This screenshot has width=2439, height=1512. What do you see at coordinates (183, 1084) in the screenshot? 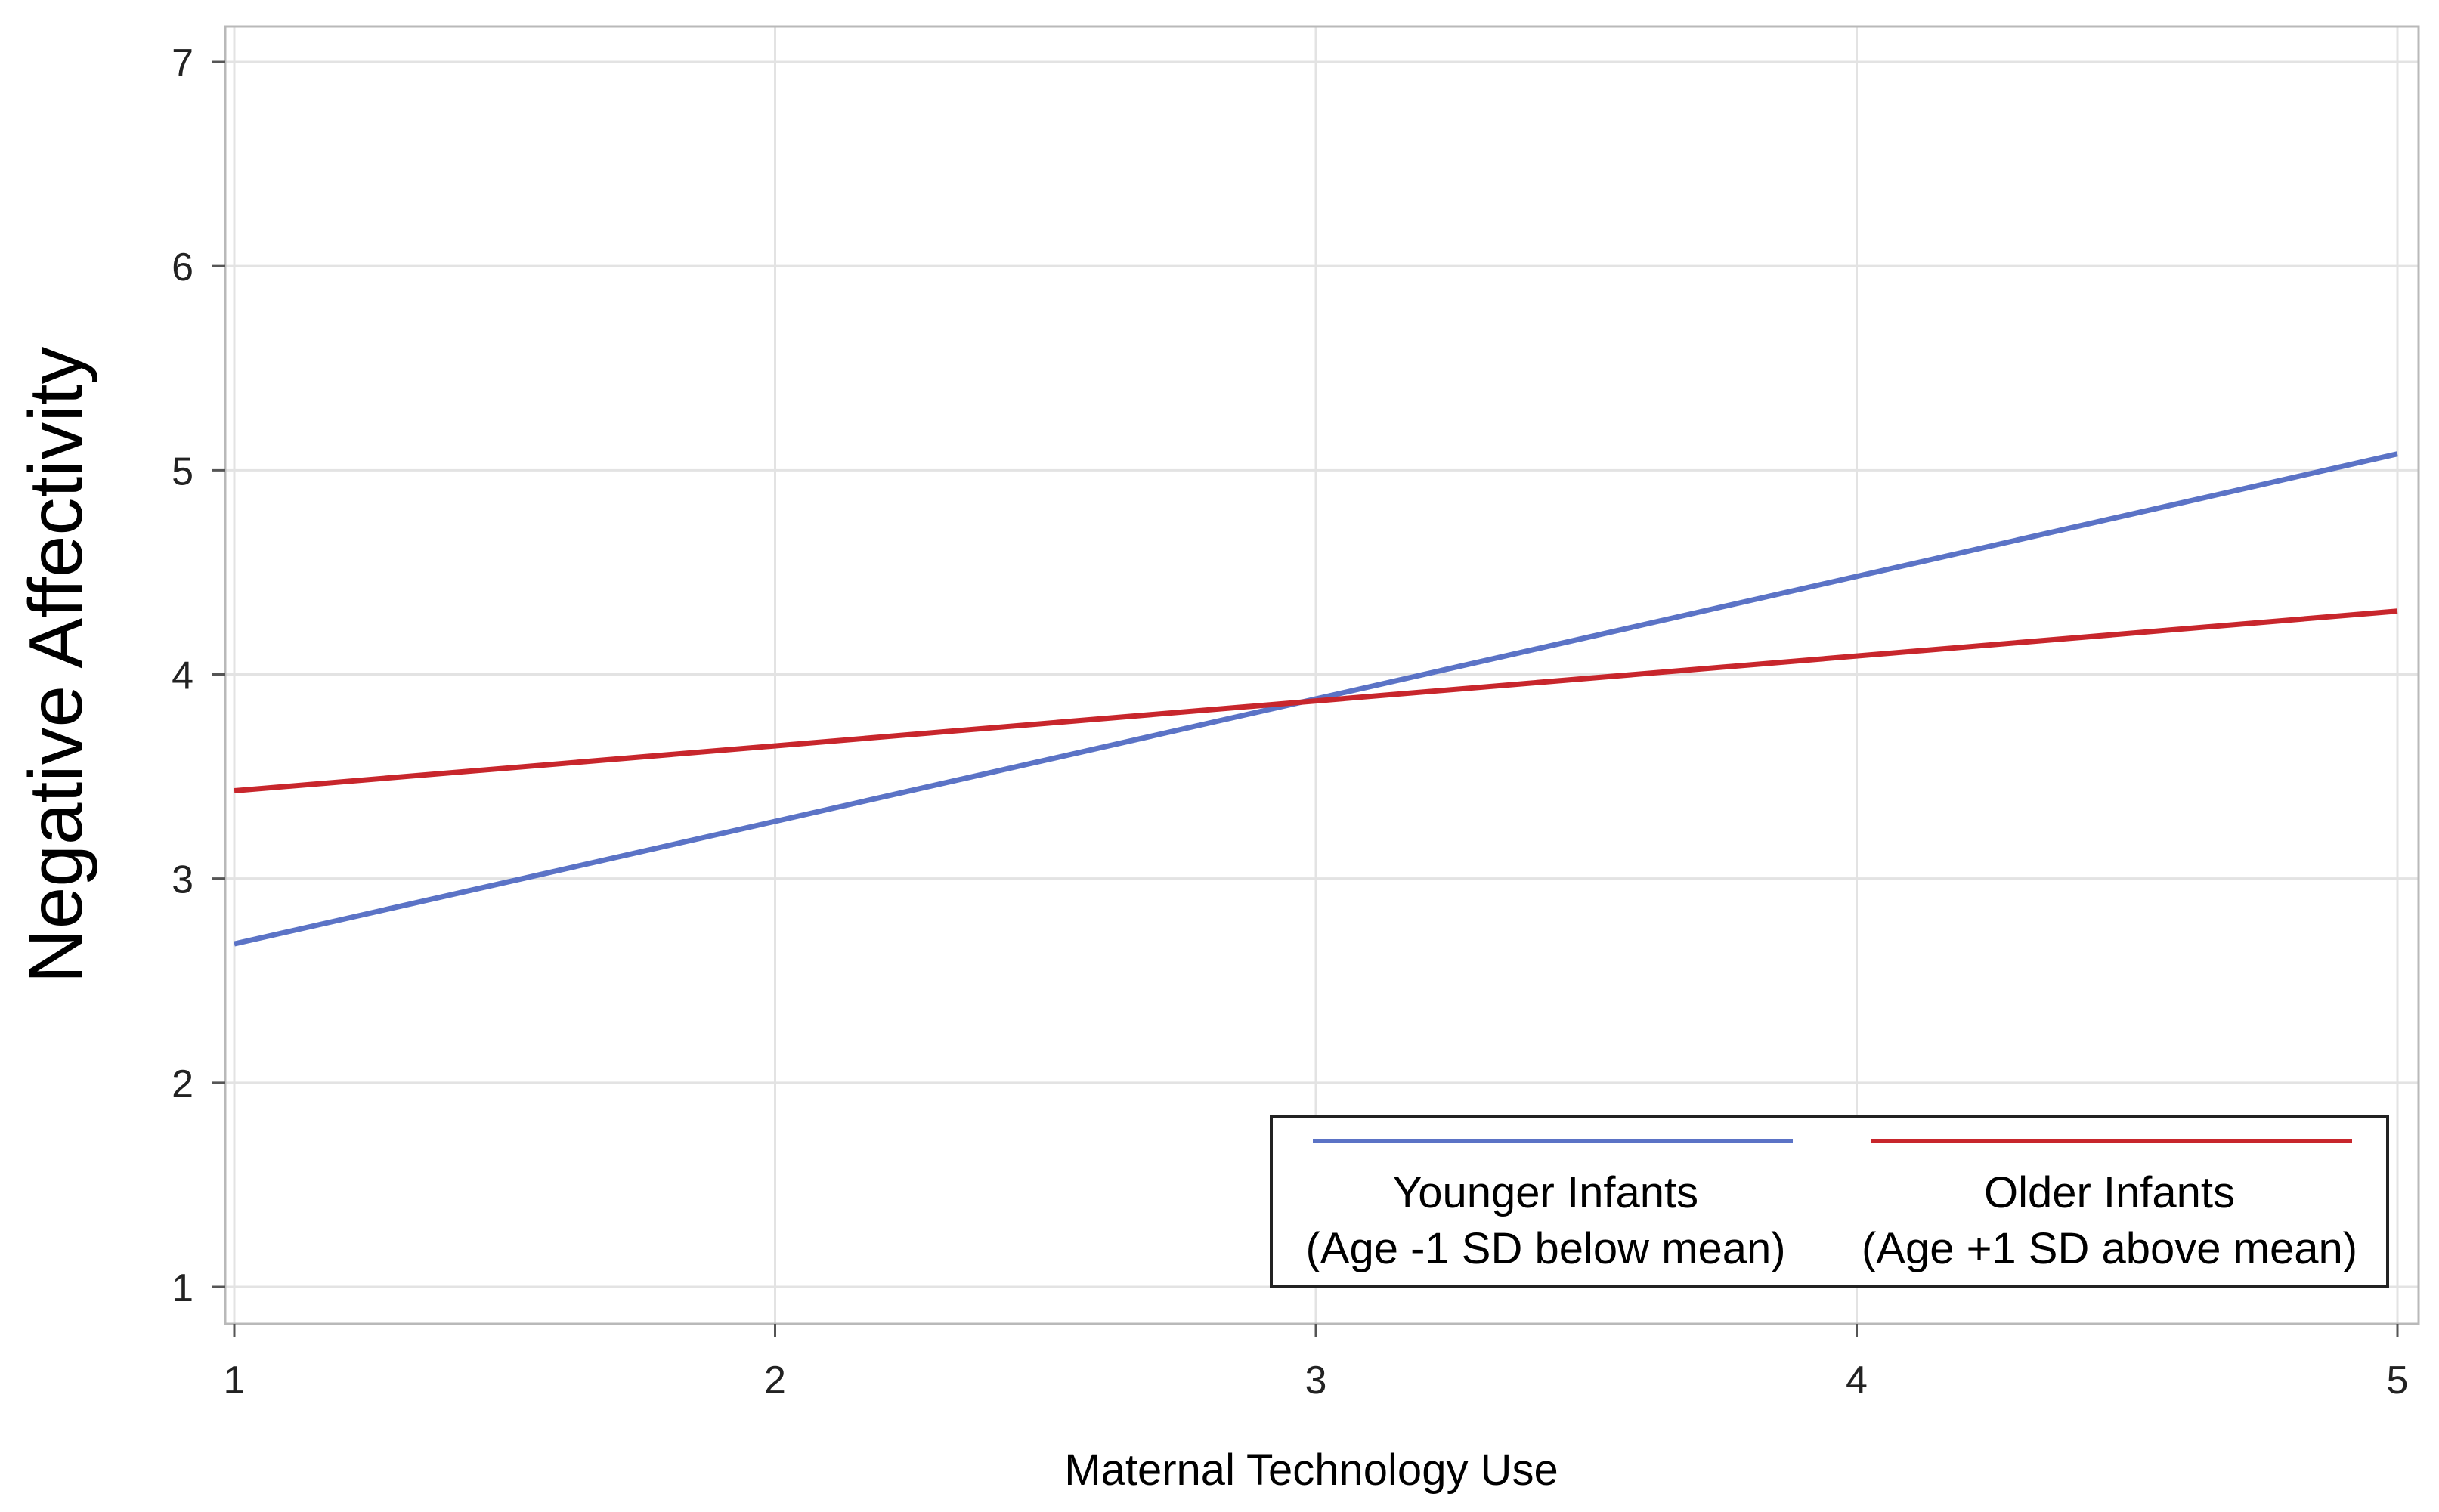
I see `y-tick-label-2: 2` at bounding box center [183, 1084].